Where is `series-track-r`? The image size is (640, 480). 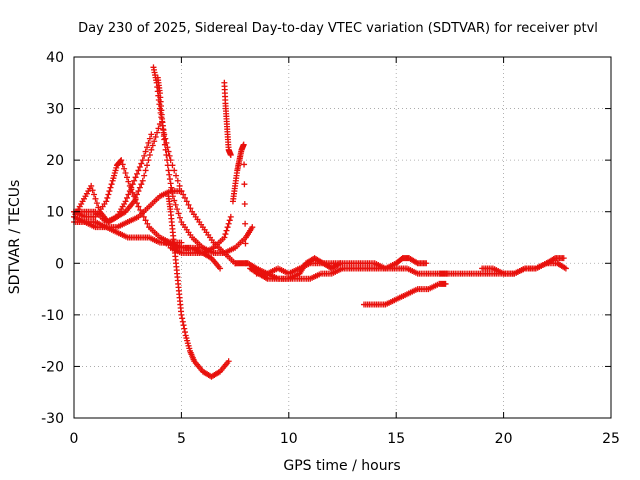 series-track-r is located at coordinates (524, 268).